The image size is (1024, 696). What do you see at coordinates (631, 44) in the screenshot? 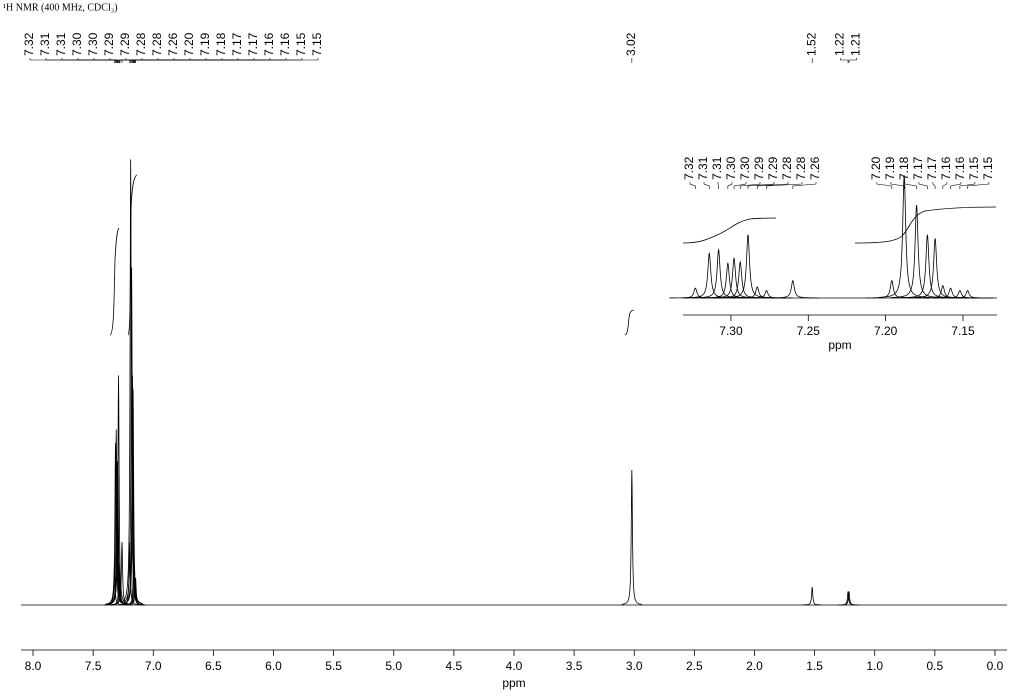
I see `peak-label: 3.02` at bounding box center [631, 44].